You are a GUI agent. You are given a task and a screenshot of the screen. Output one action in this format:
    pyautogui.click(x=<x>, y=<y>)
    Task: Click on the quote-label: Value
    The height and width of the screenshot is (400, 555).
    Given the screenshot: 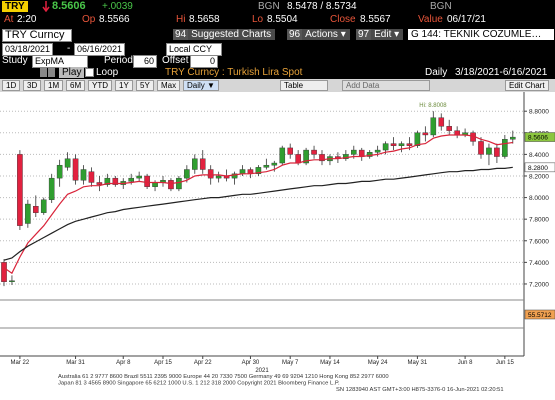 What is the action you would take?
    pyautogui.click(x=430, y=19)
    